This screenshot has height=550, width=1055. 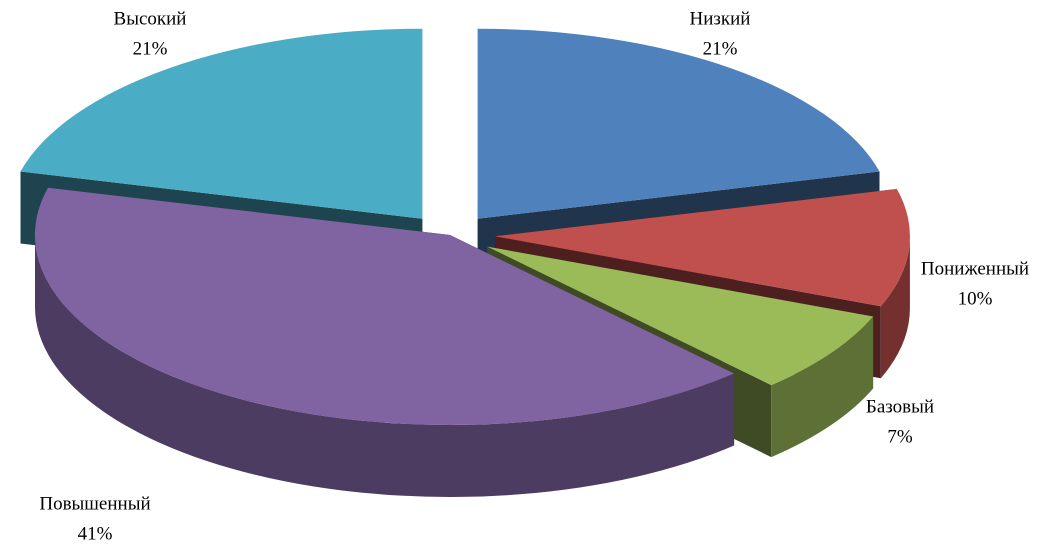 What do you see at coordinates (900, 436) in the screenshot?
I see `value-label: 7%` at bounding box center [900, 436].